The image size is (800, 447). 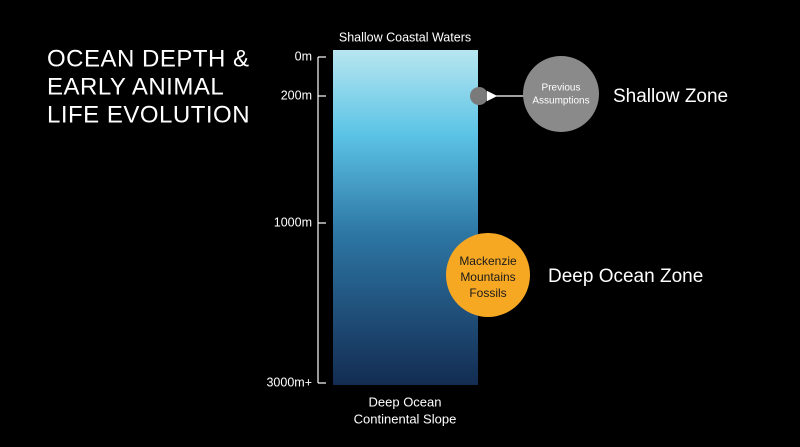 What do you see at coordinates (405, 217) in the screenshot?
I see `ocean-column` at bounding box center [405, 217].